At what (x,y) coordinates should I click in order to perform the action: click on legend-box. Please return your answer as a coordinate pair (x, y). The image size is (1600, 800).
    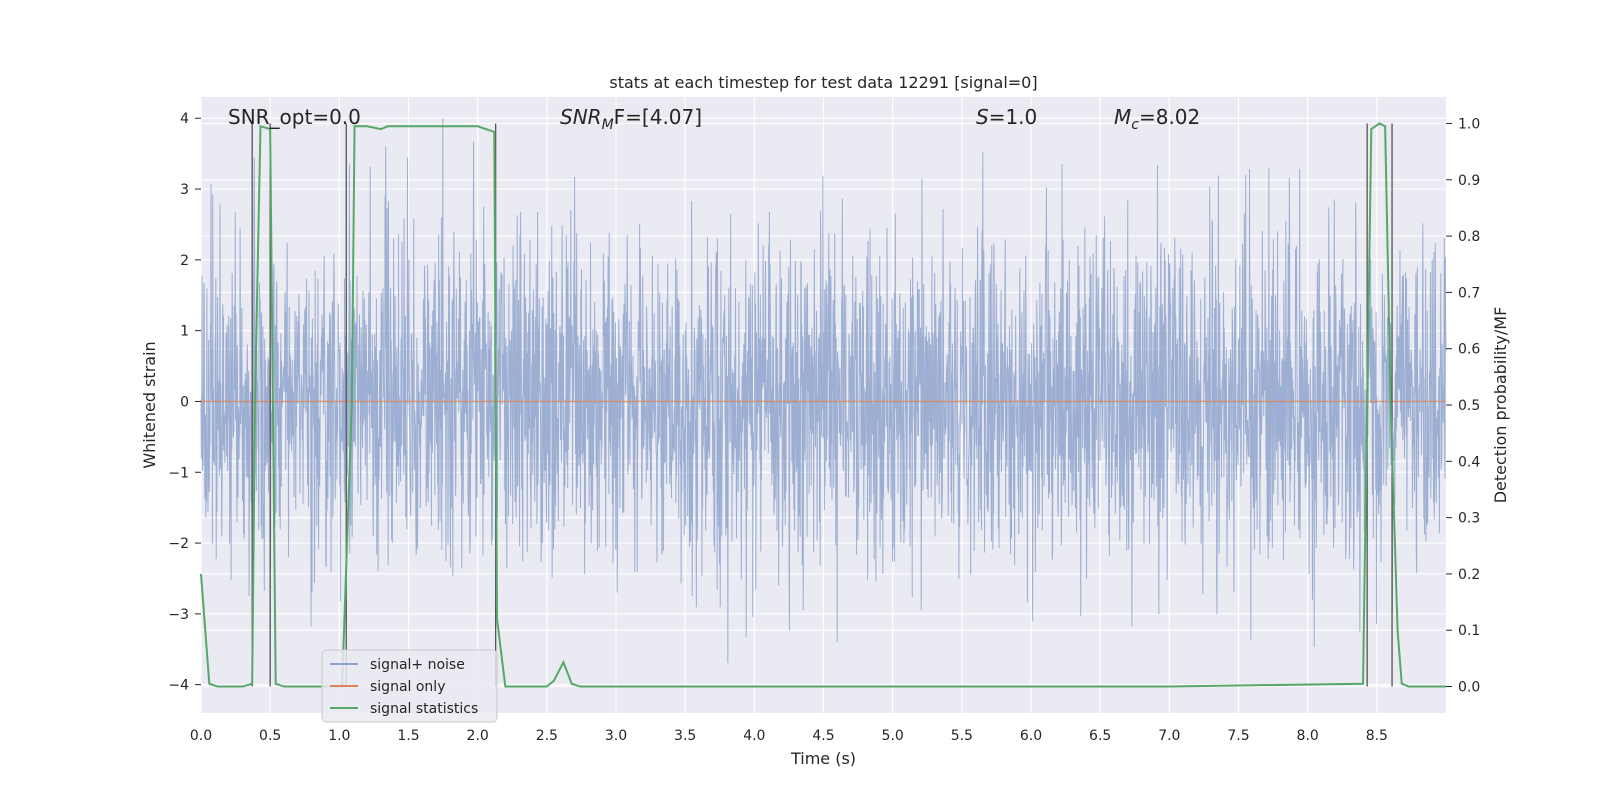
    Looking at the image, I should click on (409, 686).